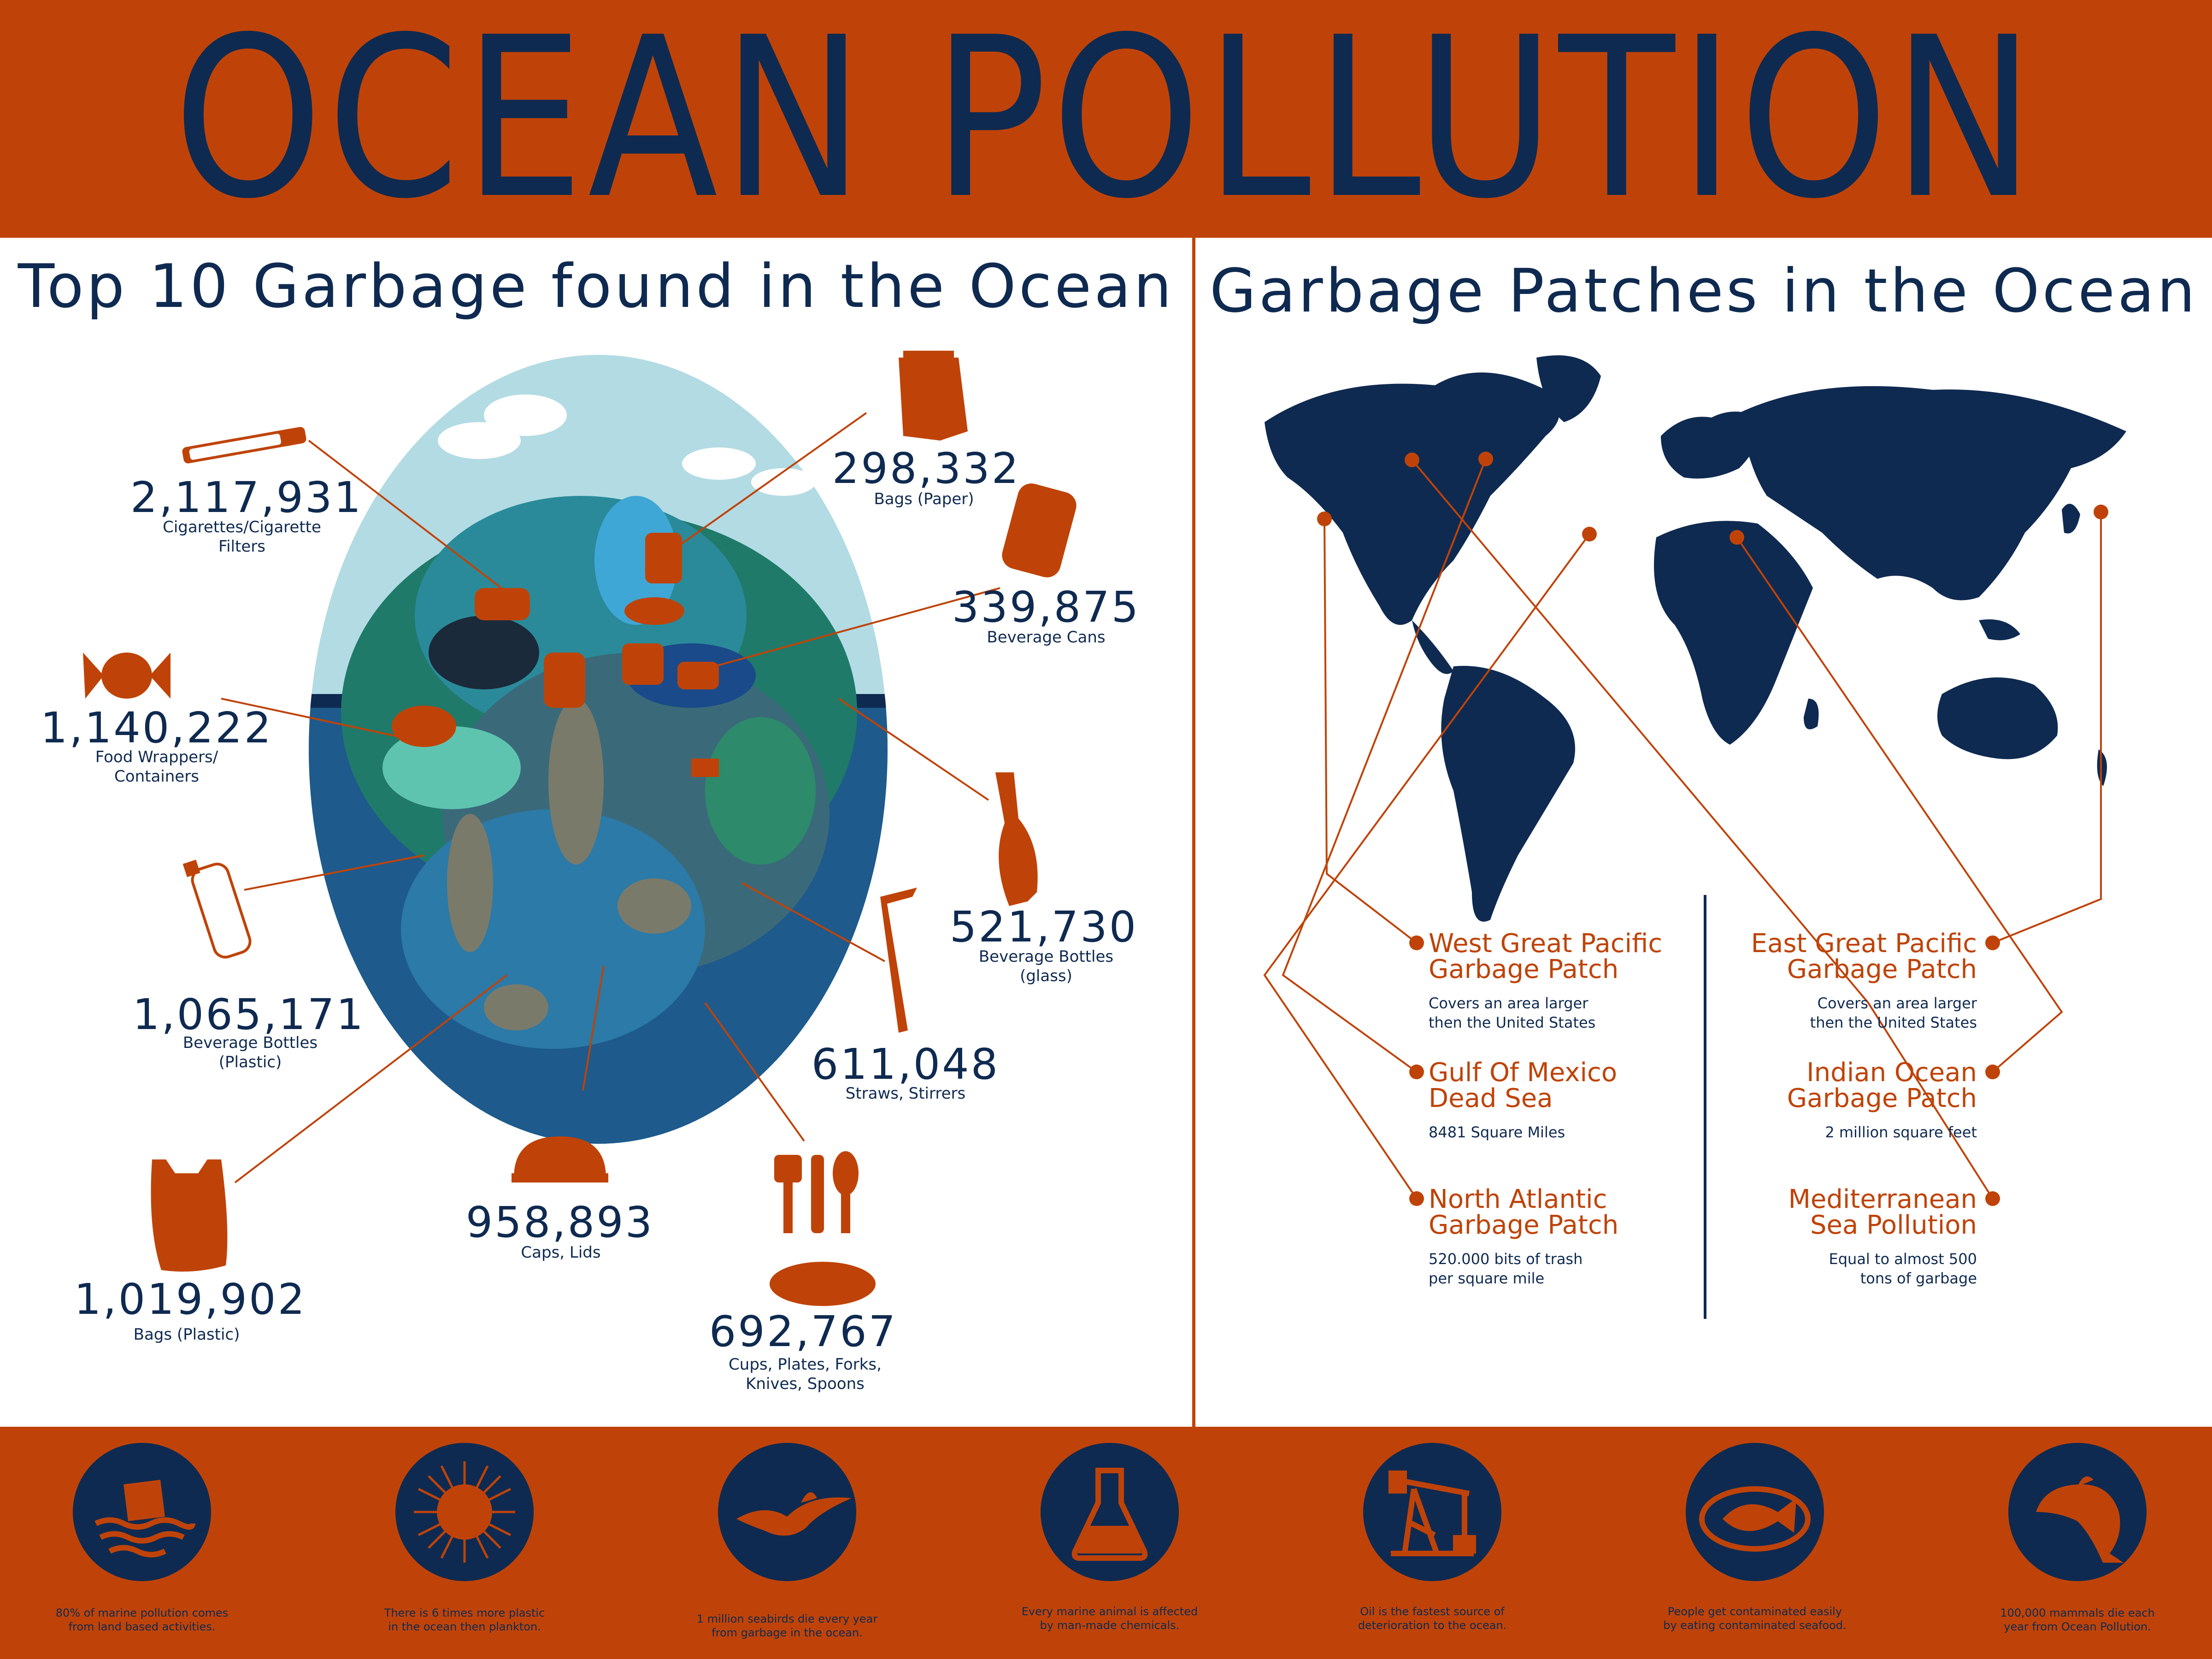 Image resolution: width=2212 pixels, height=1659 pixels. I want to click on patch-desc: 8481 Square Miles, so click(1497, 1132).